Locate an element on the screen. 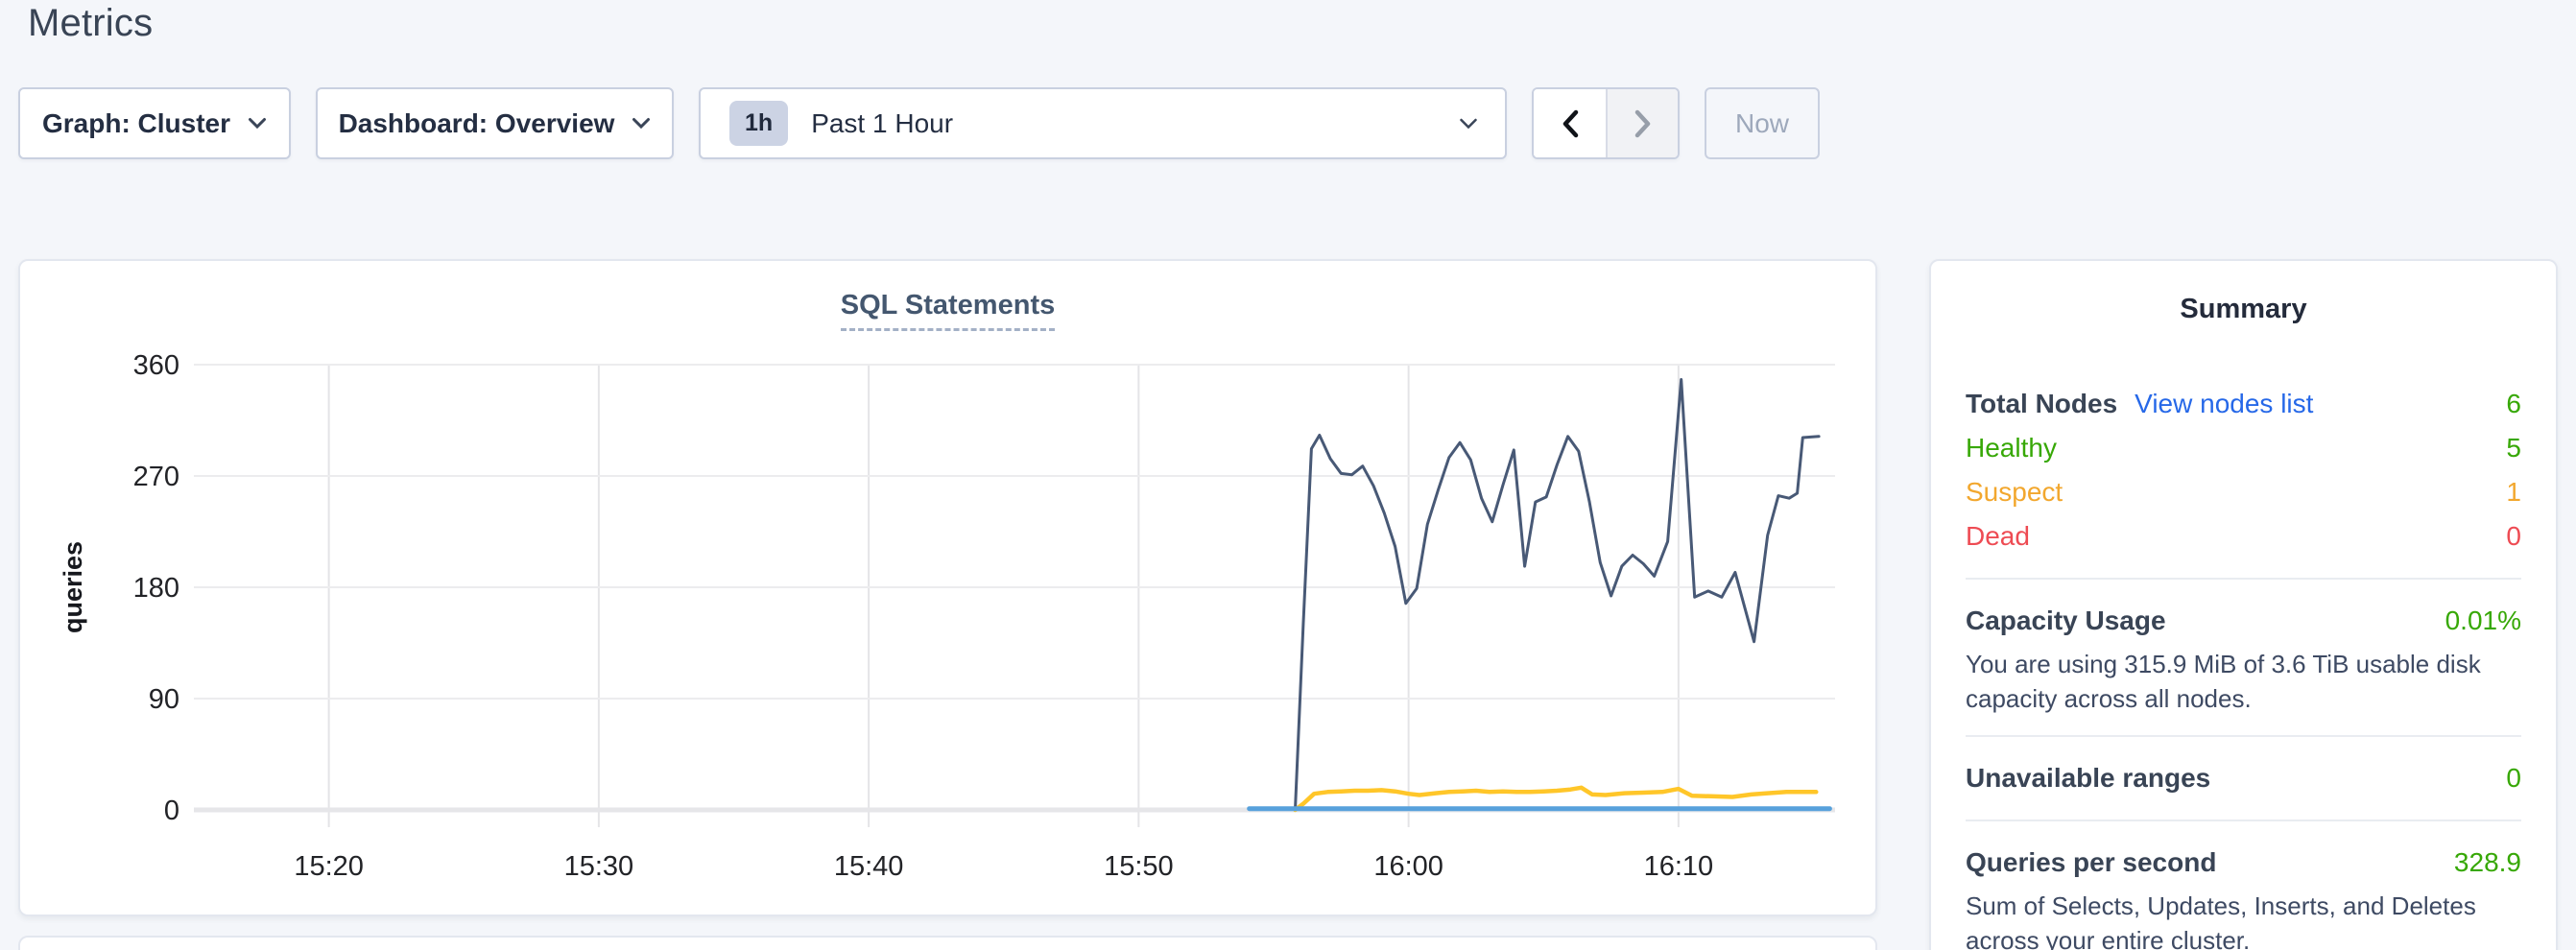 The height and width of the screenshot is (950, 2576). y-tick-label: 180 is located at coordinates (156, 588).